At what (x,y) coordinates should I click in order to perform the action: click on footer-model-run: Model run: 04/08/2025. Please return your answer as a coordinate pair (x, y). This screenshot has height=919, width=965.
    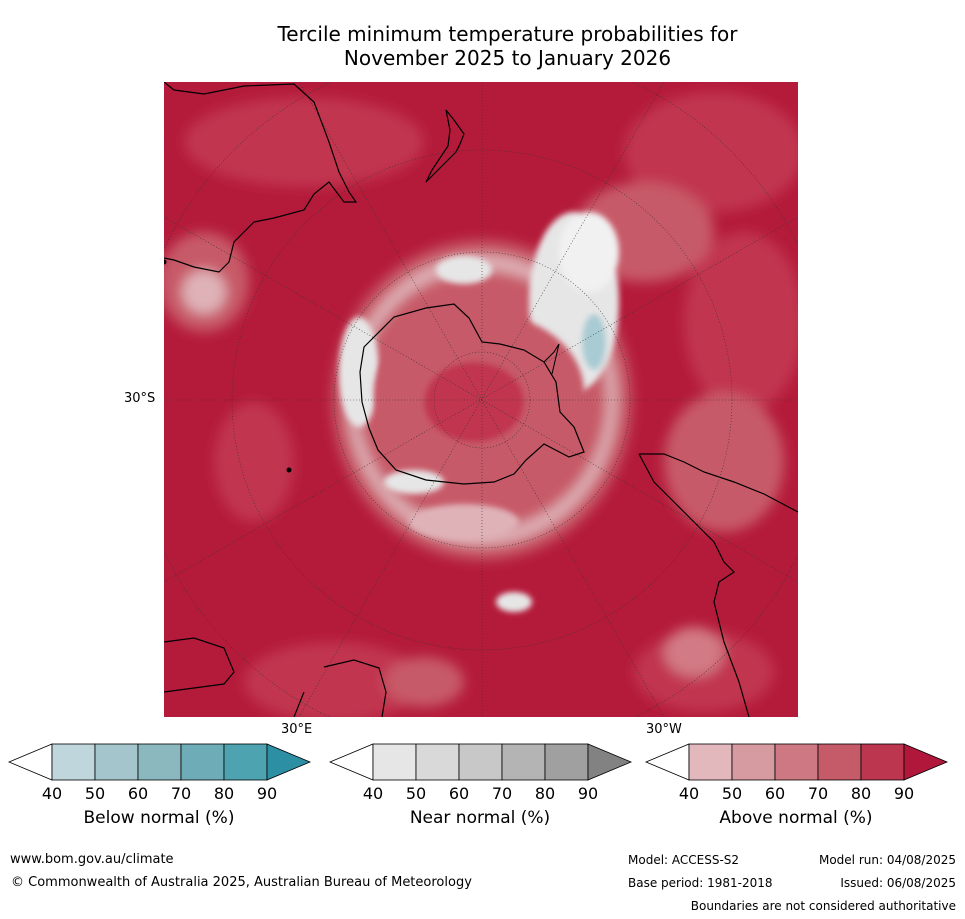
    Looking at the image, I should click on (887, 860).